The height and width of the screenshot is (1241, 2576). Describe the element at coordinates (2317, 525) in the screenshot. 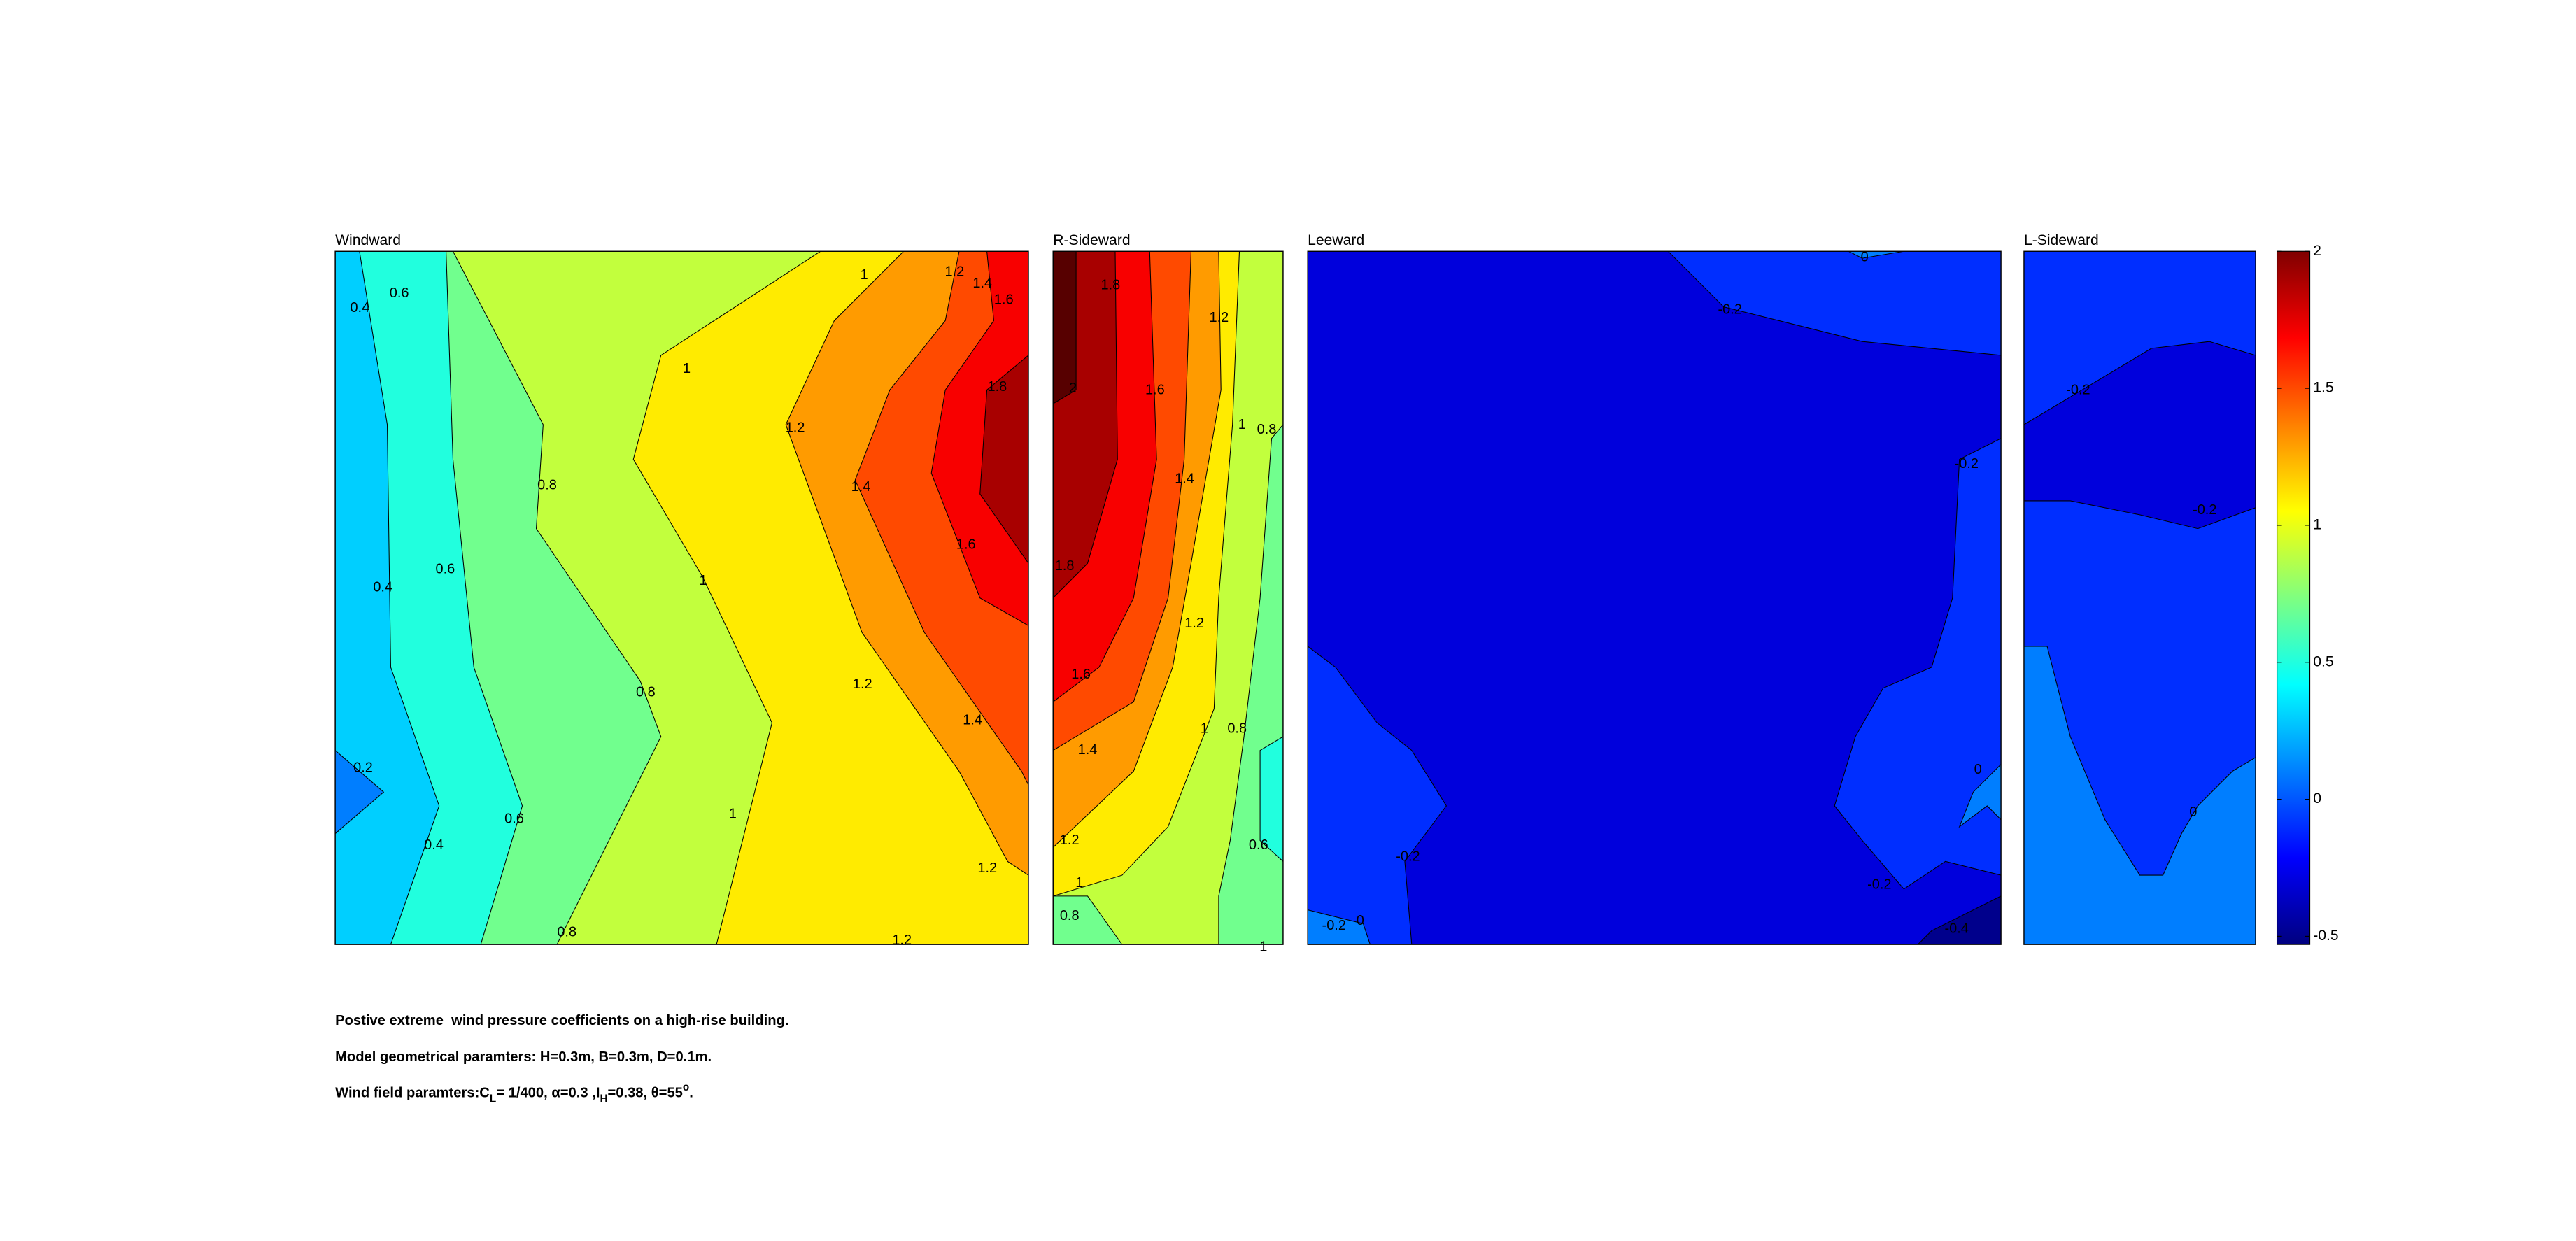

I see `colorbar-tick-label: 1` at that location.